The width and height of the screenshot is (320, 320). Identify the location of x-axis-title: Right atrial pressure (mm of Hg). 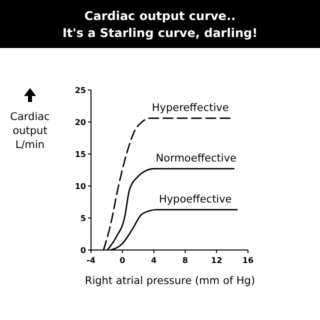
(170, 281).